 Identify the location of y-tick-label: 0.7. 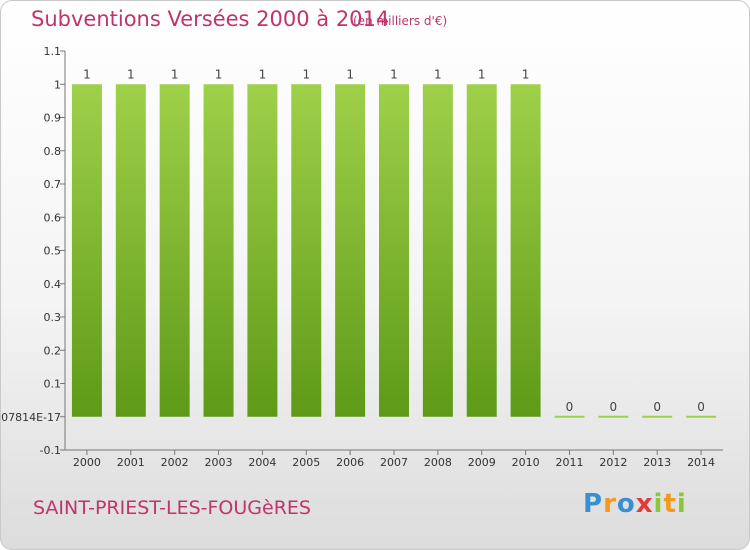
(53, 184).